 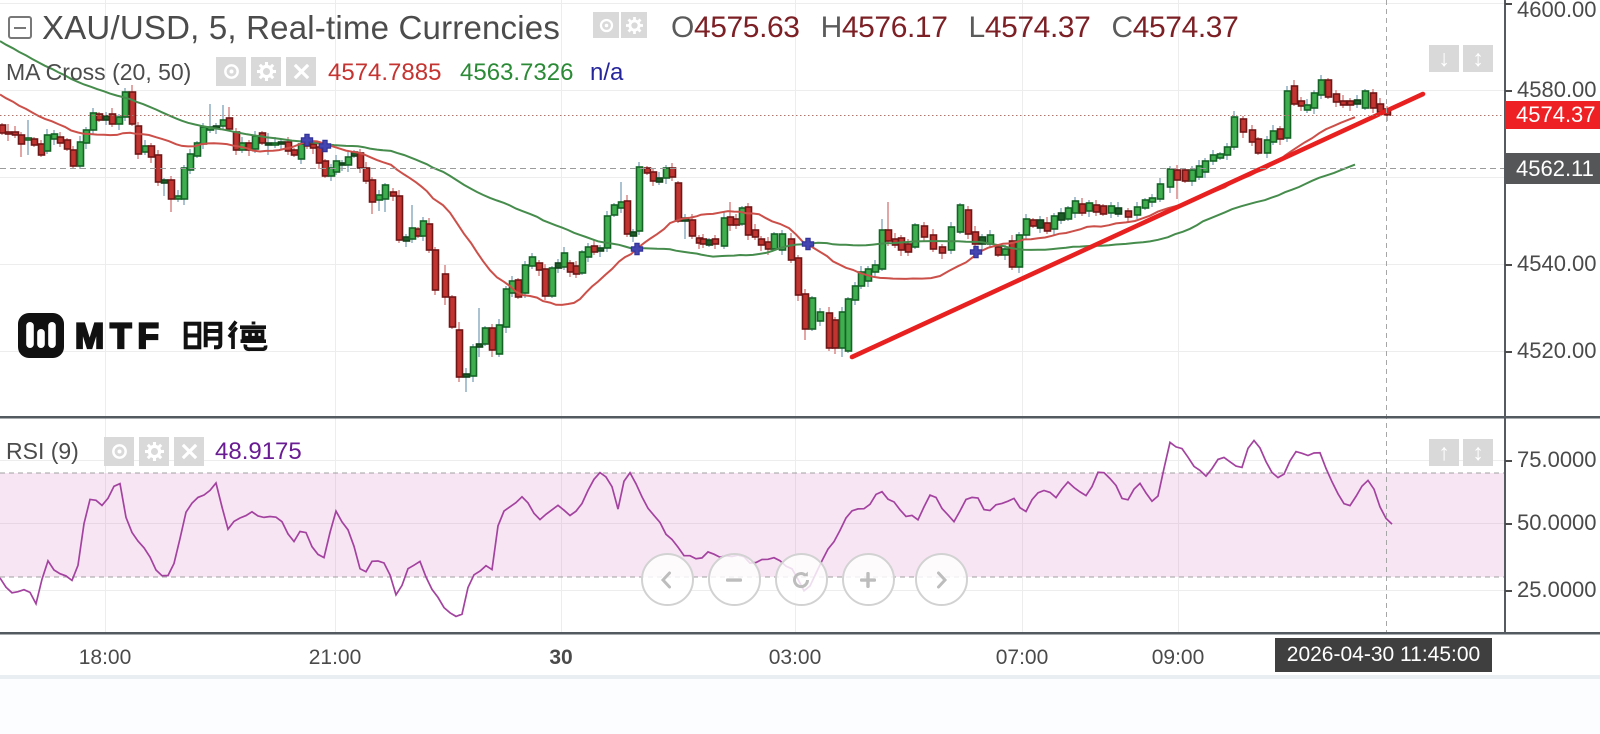 I want to click on svg-text: MTF, so click(x=120, y=336).